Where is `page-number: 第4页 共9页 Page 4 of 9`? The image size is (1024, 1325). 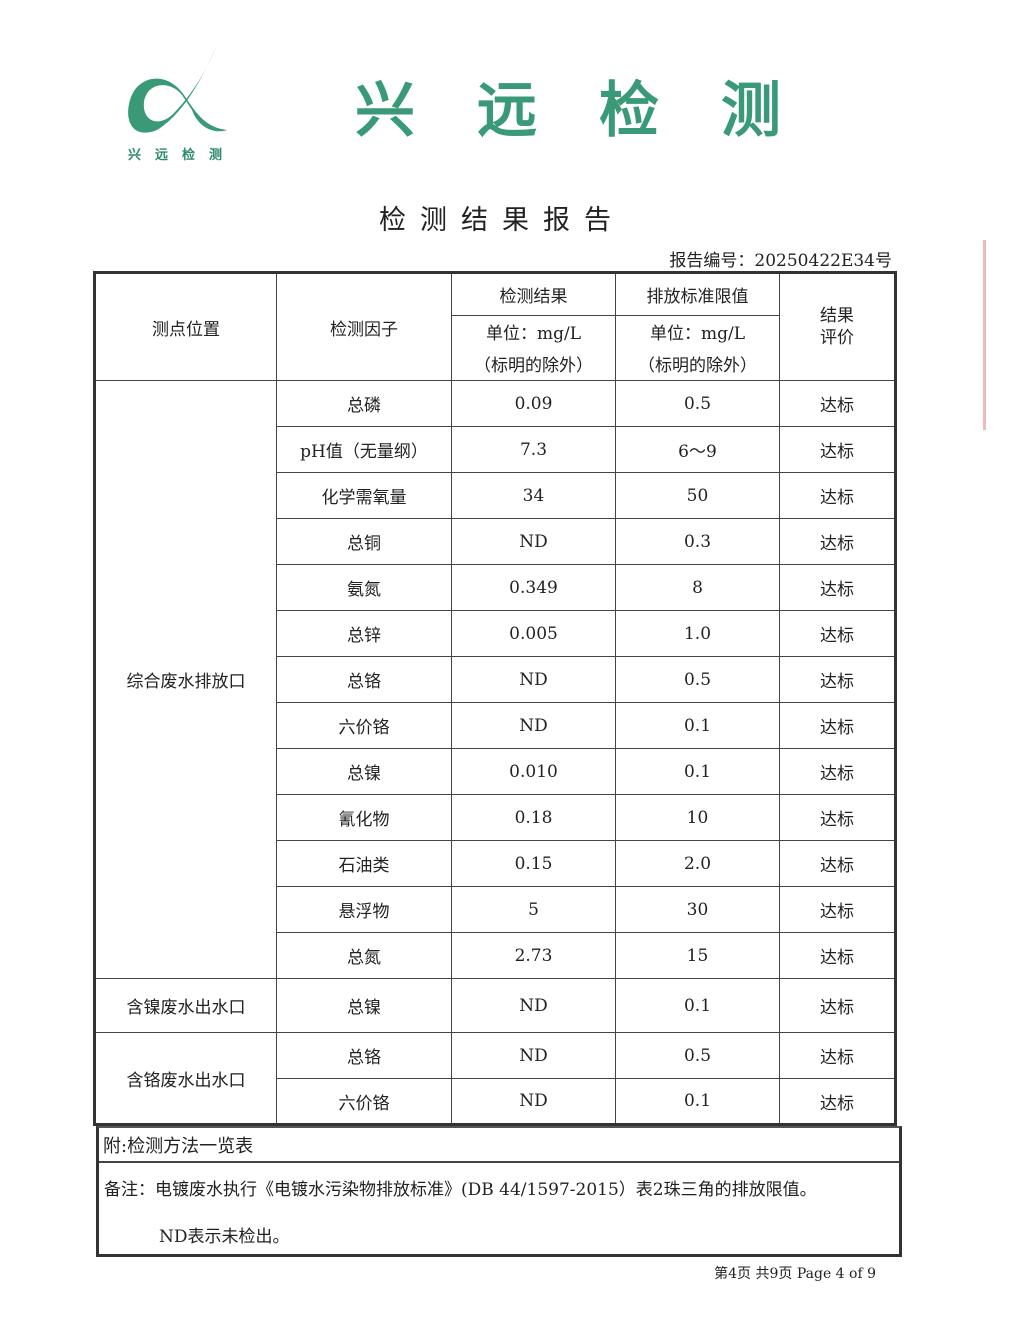 page-number: 第4页 共9页 Page 4 of 9 is located at coordinates (795, 1274).